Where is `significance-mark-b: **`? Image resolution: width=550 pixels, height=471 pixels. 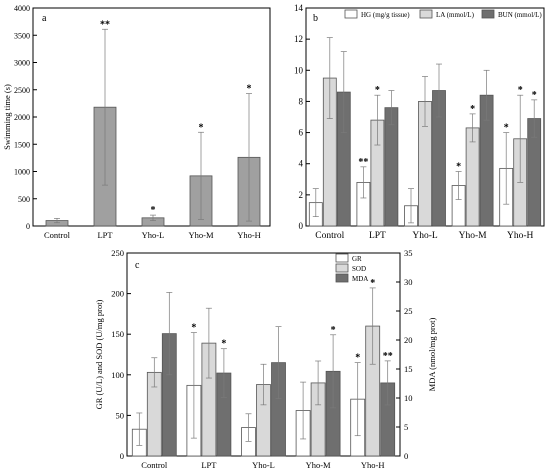 significance-mark-b: ** is located at coordinates (363, 162).